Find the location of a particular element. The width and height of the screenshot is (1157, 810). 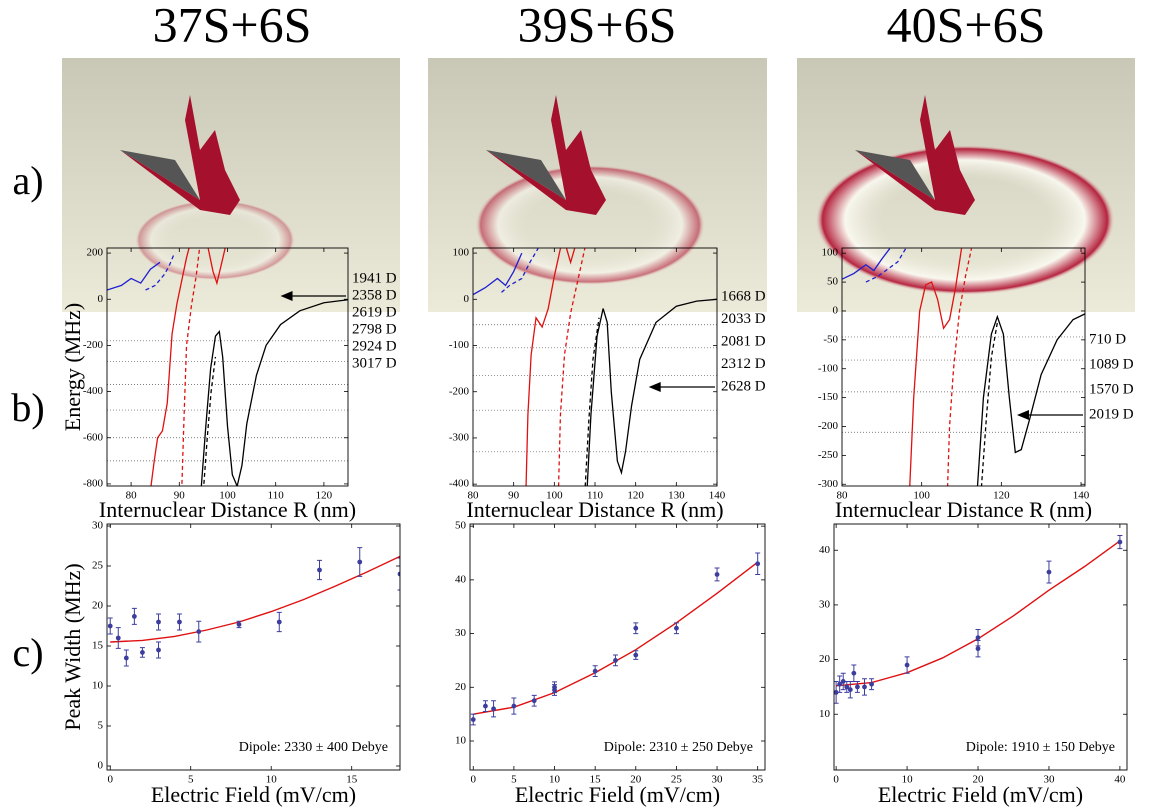

y-tick-label: -800 is located at coordinates (93, 483).